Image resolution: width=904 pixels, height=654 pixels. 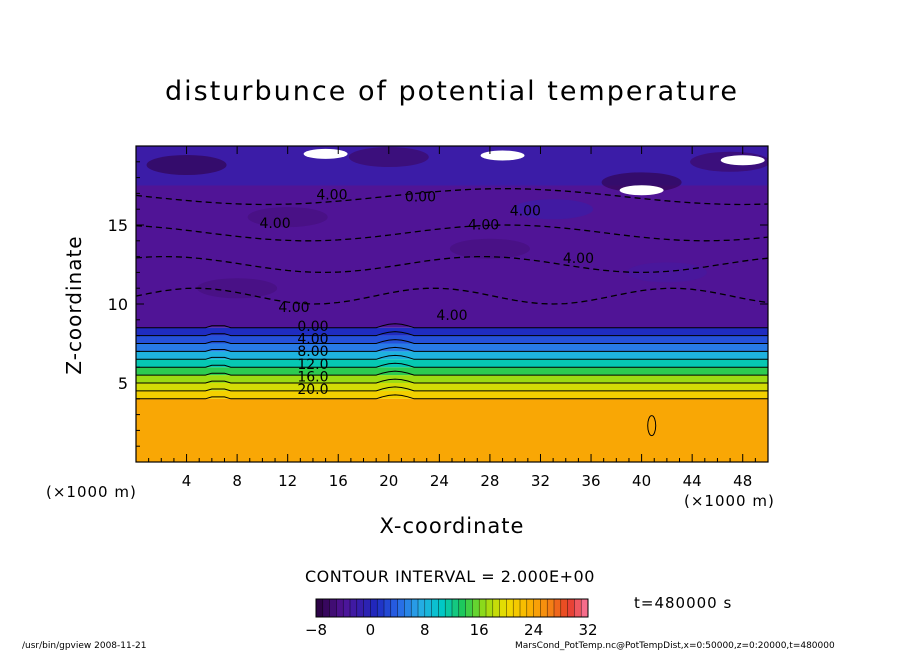 I want to click on colorbar-frame, so click(x=452, y=608).